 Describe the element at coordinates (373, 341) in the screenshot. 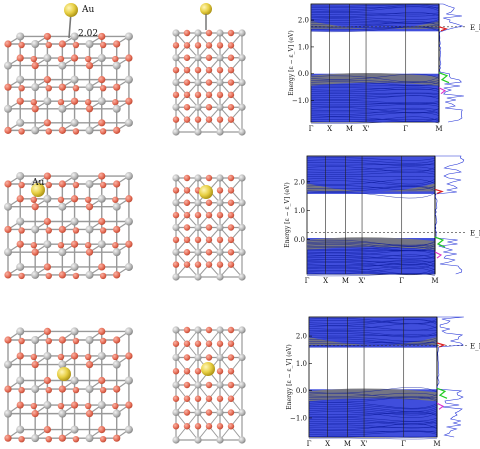

I see `conduction-shading` at that location.